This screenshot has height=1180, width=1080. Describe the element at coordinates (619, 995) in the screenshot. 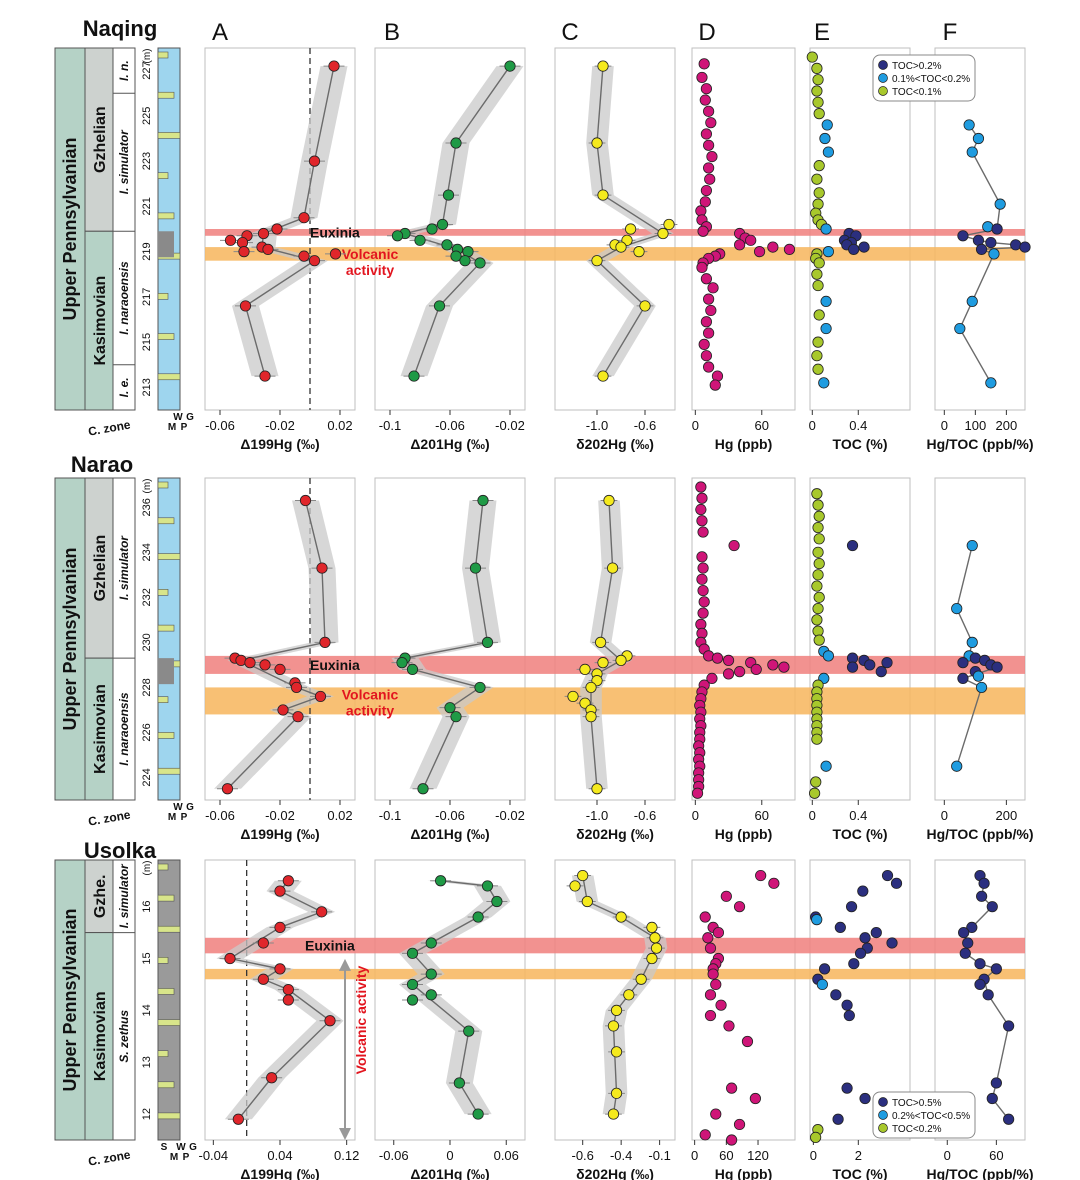

I see `uncertainty-band` at that location.